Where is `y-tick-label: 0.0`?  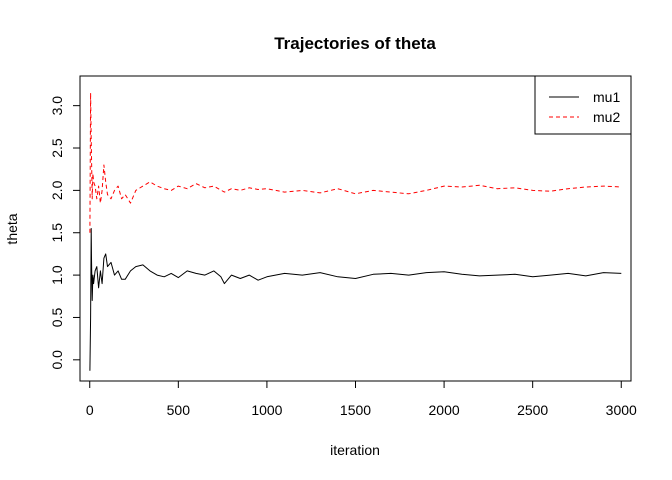
y-tick-label: 0.0 is located at coordinates (57, 360).